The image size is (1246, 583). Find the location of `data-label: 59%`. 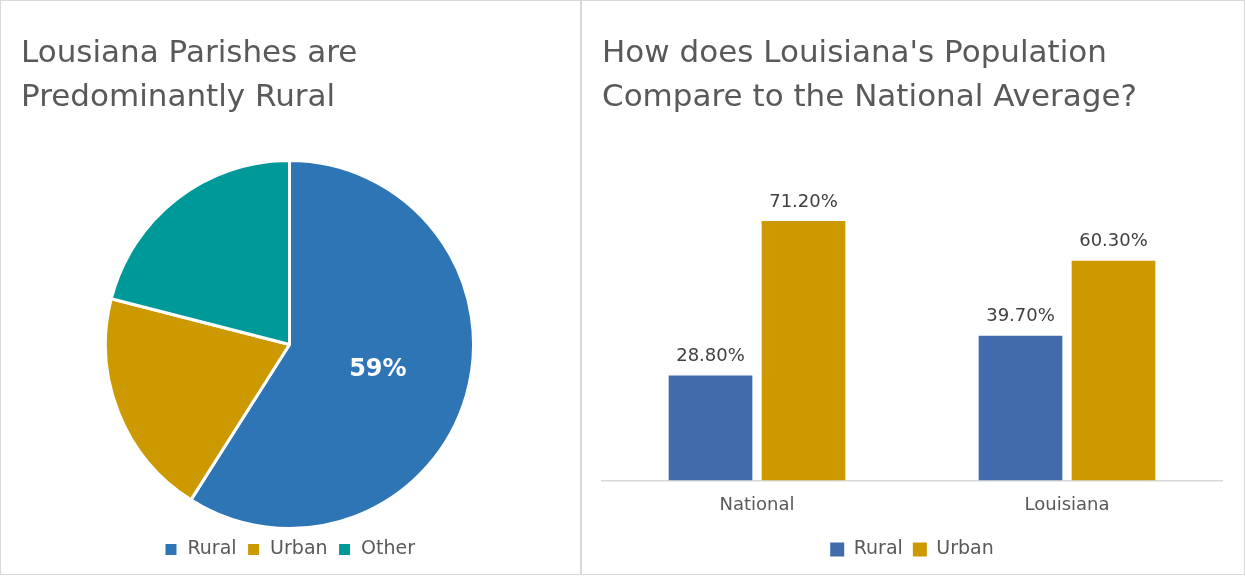

data-label: 59% is located at coordinates (378, 368).